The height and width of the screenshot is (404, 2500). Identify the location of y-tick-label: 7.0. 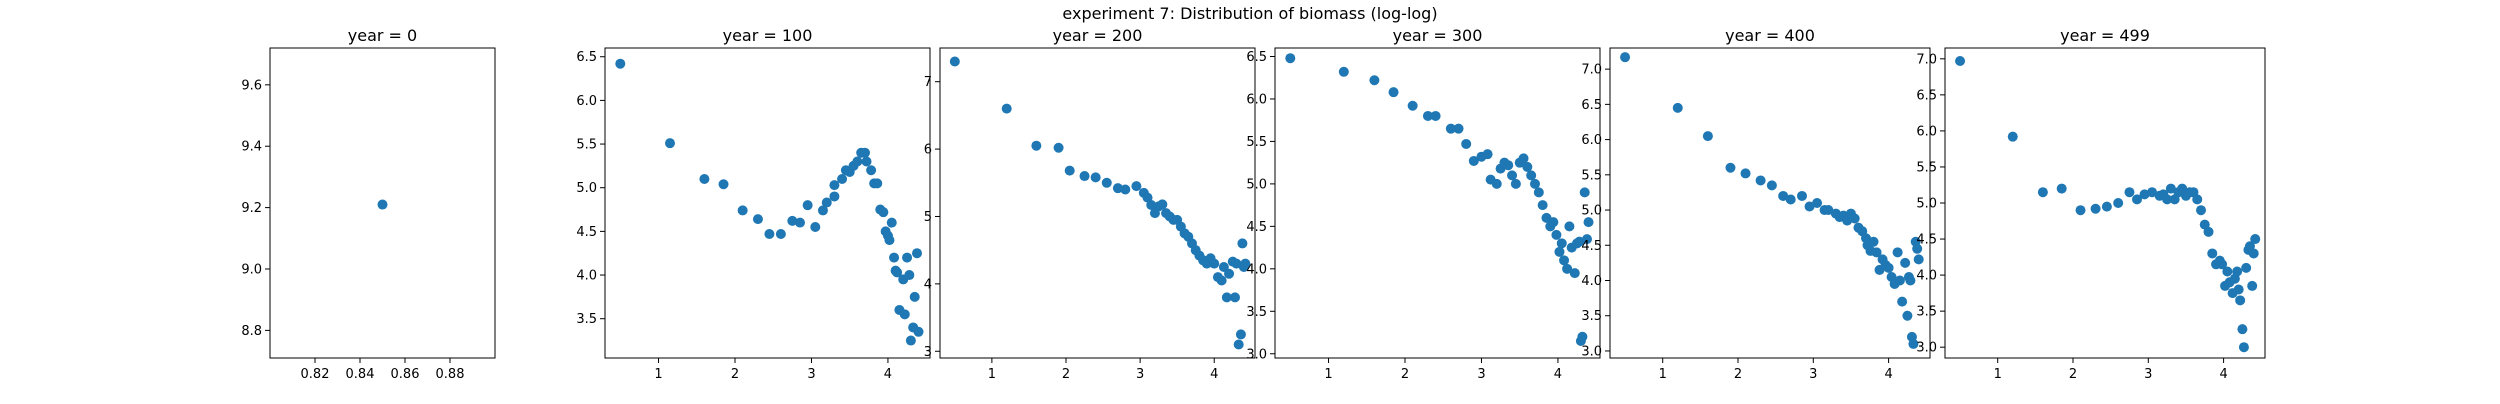
(1591, 70).